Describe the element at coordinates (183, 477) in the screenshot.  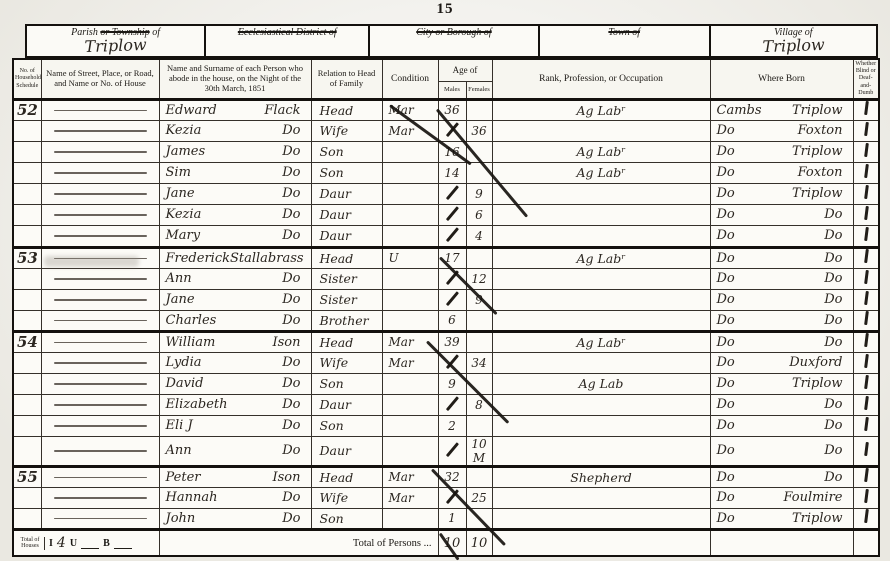
I see `name-part: Peter` at that location.